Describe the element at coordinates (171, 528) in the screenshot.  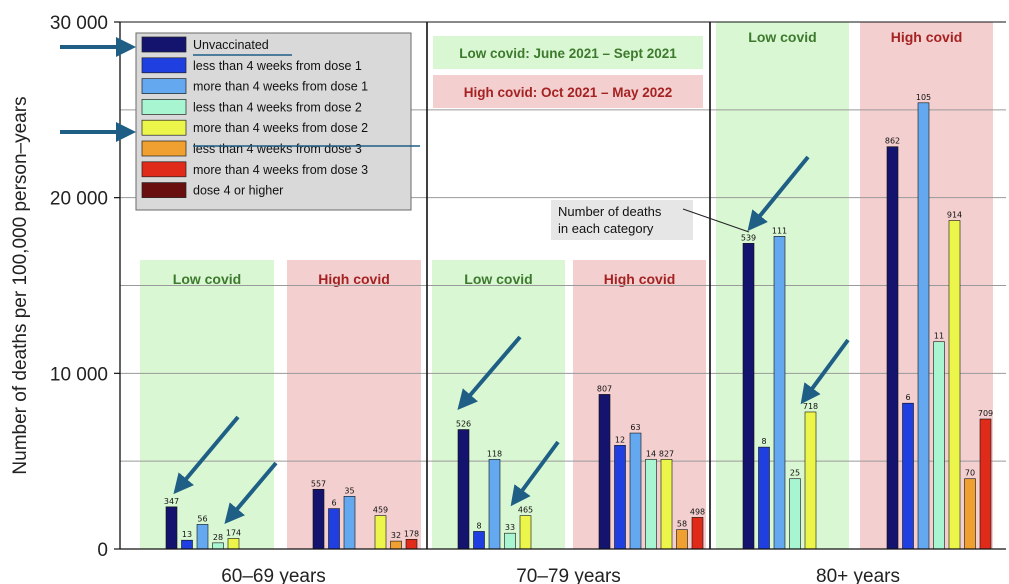
I see `bar-g0-p0-s0` at that location.